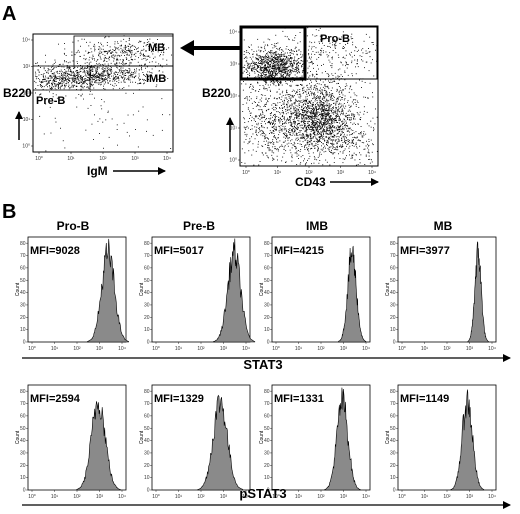 Image resolution: width=520 pixels, height=514 pixels. What do you see at coordinates (310, 182) in the screenshot?
I see `dotplot-cd43-xlabel: CD43` at bounding box center [310, 182].